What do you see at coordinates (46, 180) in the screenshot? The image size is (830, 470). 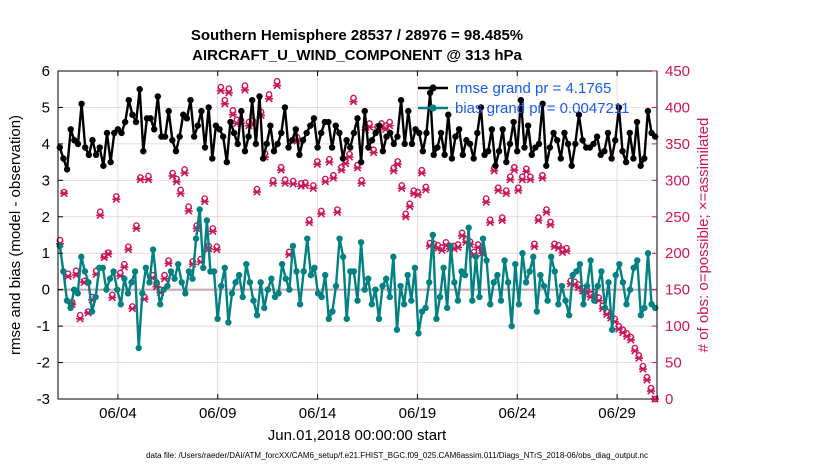 I see `y-tick-label-left: 3` at bounding box center [46, 180].